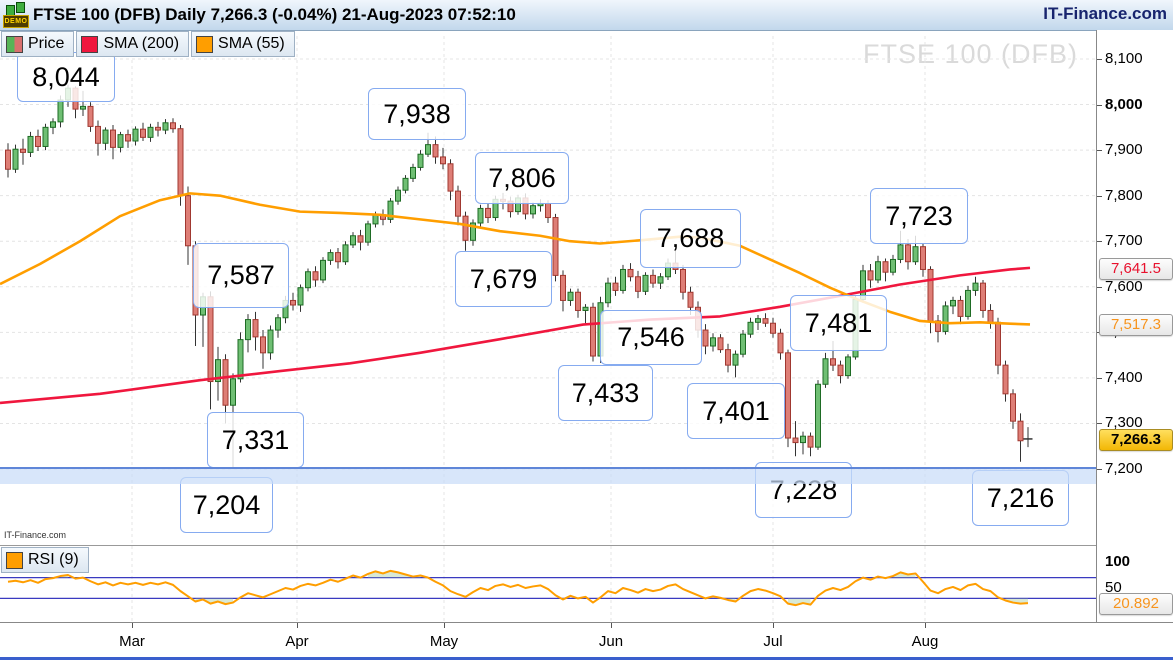 The height and width of the screenshot is (660, 1173). What do you see at coordinates (651, 337) in the screenshot?
I see `swing-price-label: 7,546` at bounding box center [651, 337].